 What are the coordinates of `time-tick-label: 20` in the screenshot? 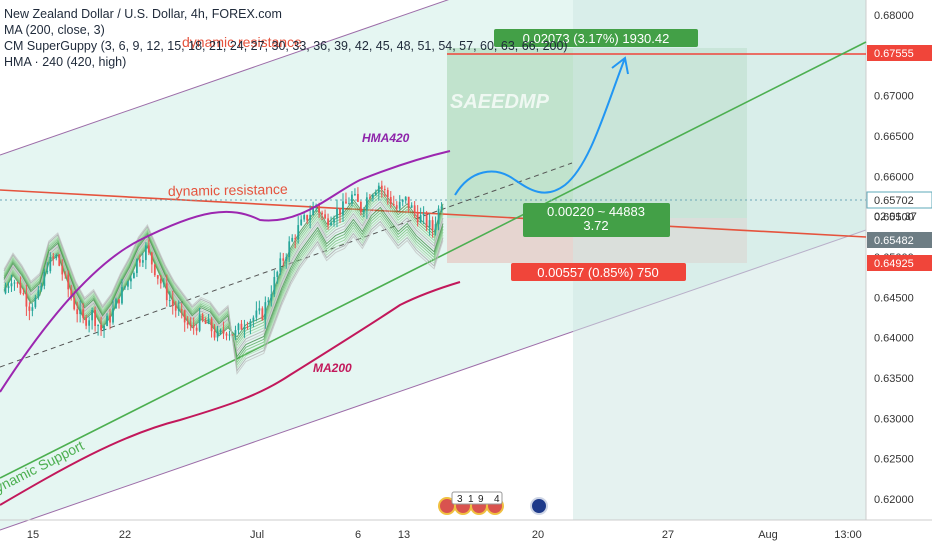 It's located at (538, 535).